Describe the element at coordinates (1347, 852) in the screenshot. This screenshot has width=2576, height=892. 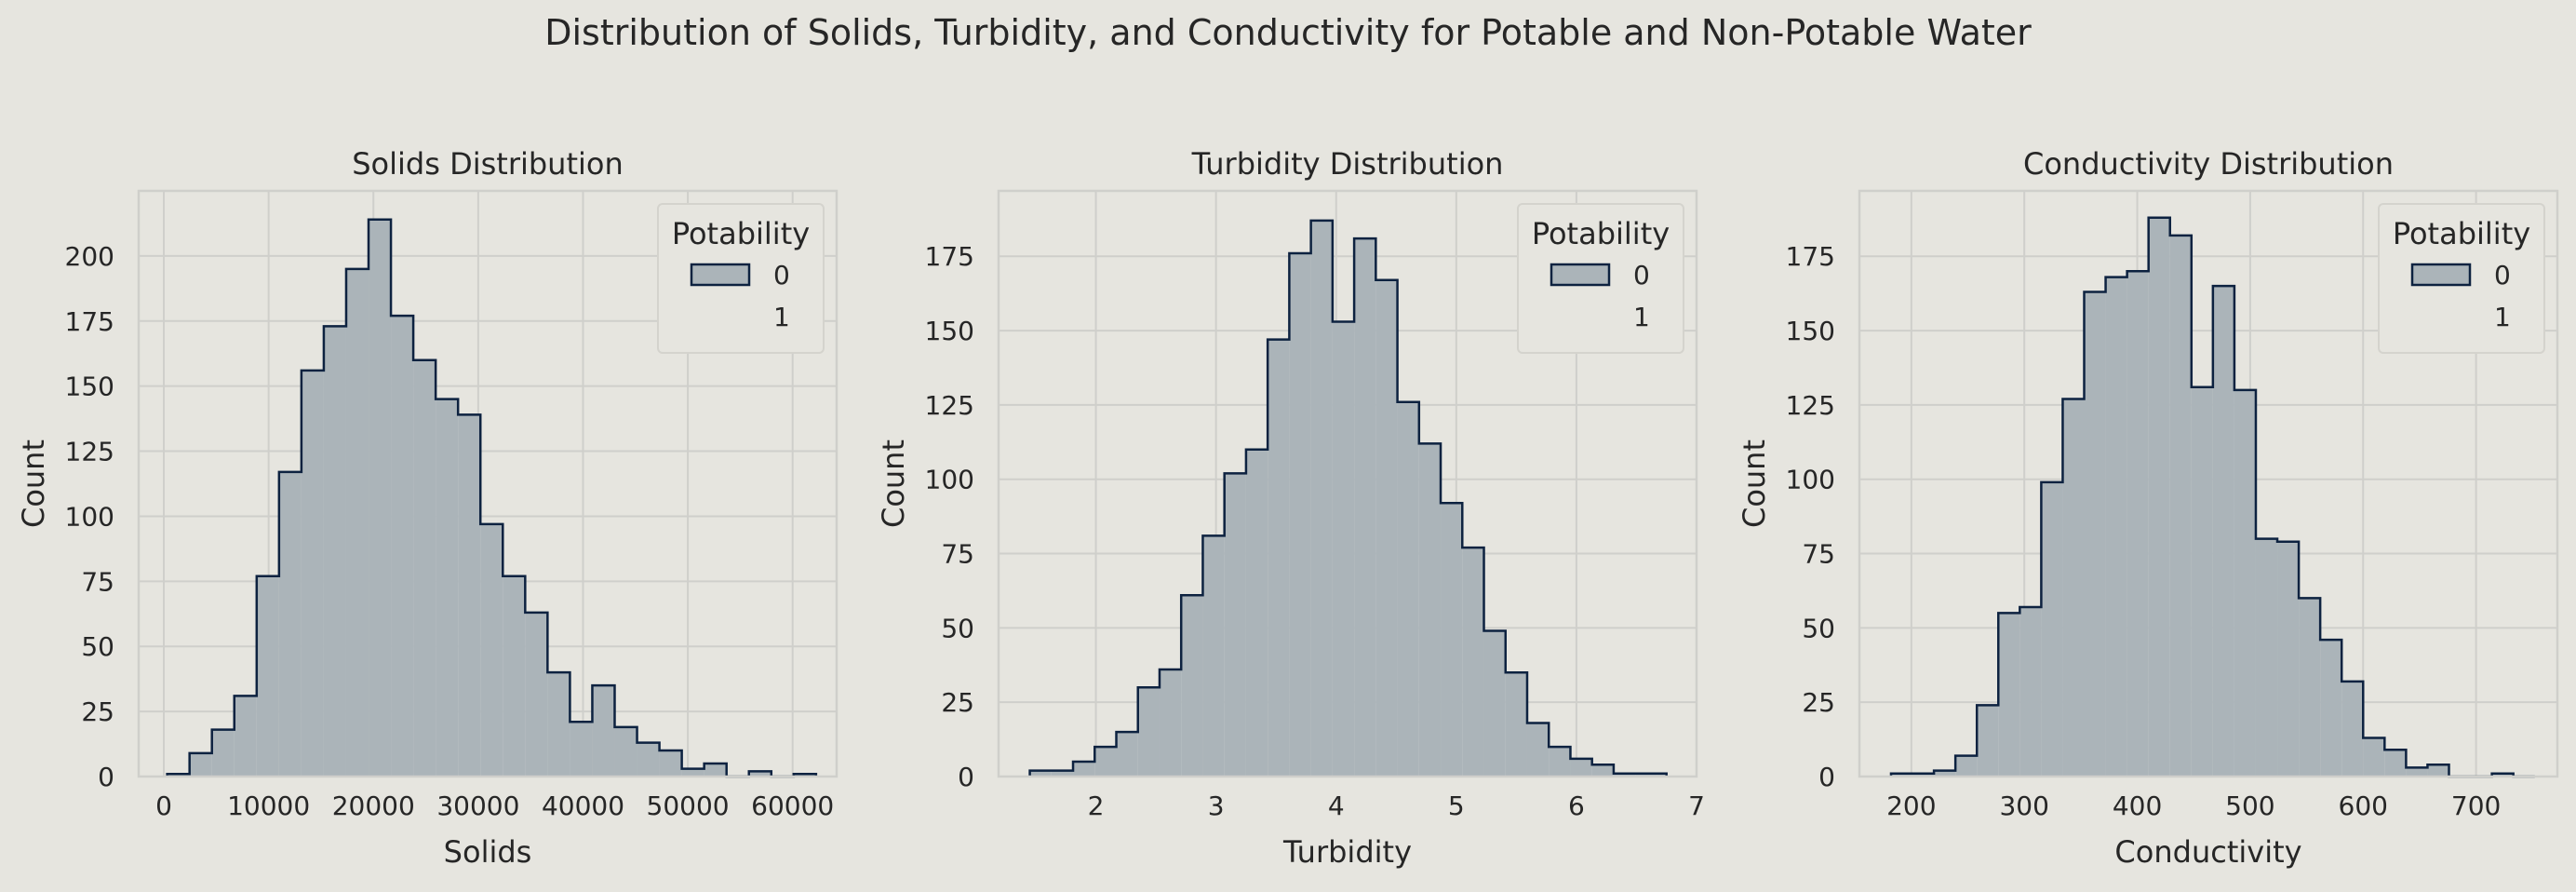
I see `x-axis-label: Turbidity` at that location.